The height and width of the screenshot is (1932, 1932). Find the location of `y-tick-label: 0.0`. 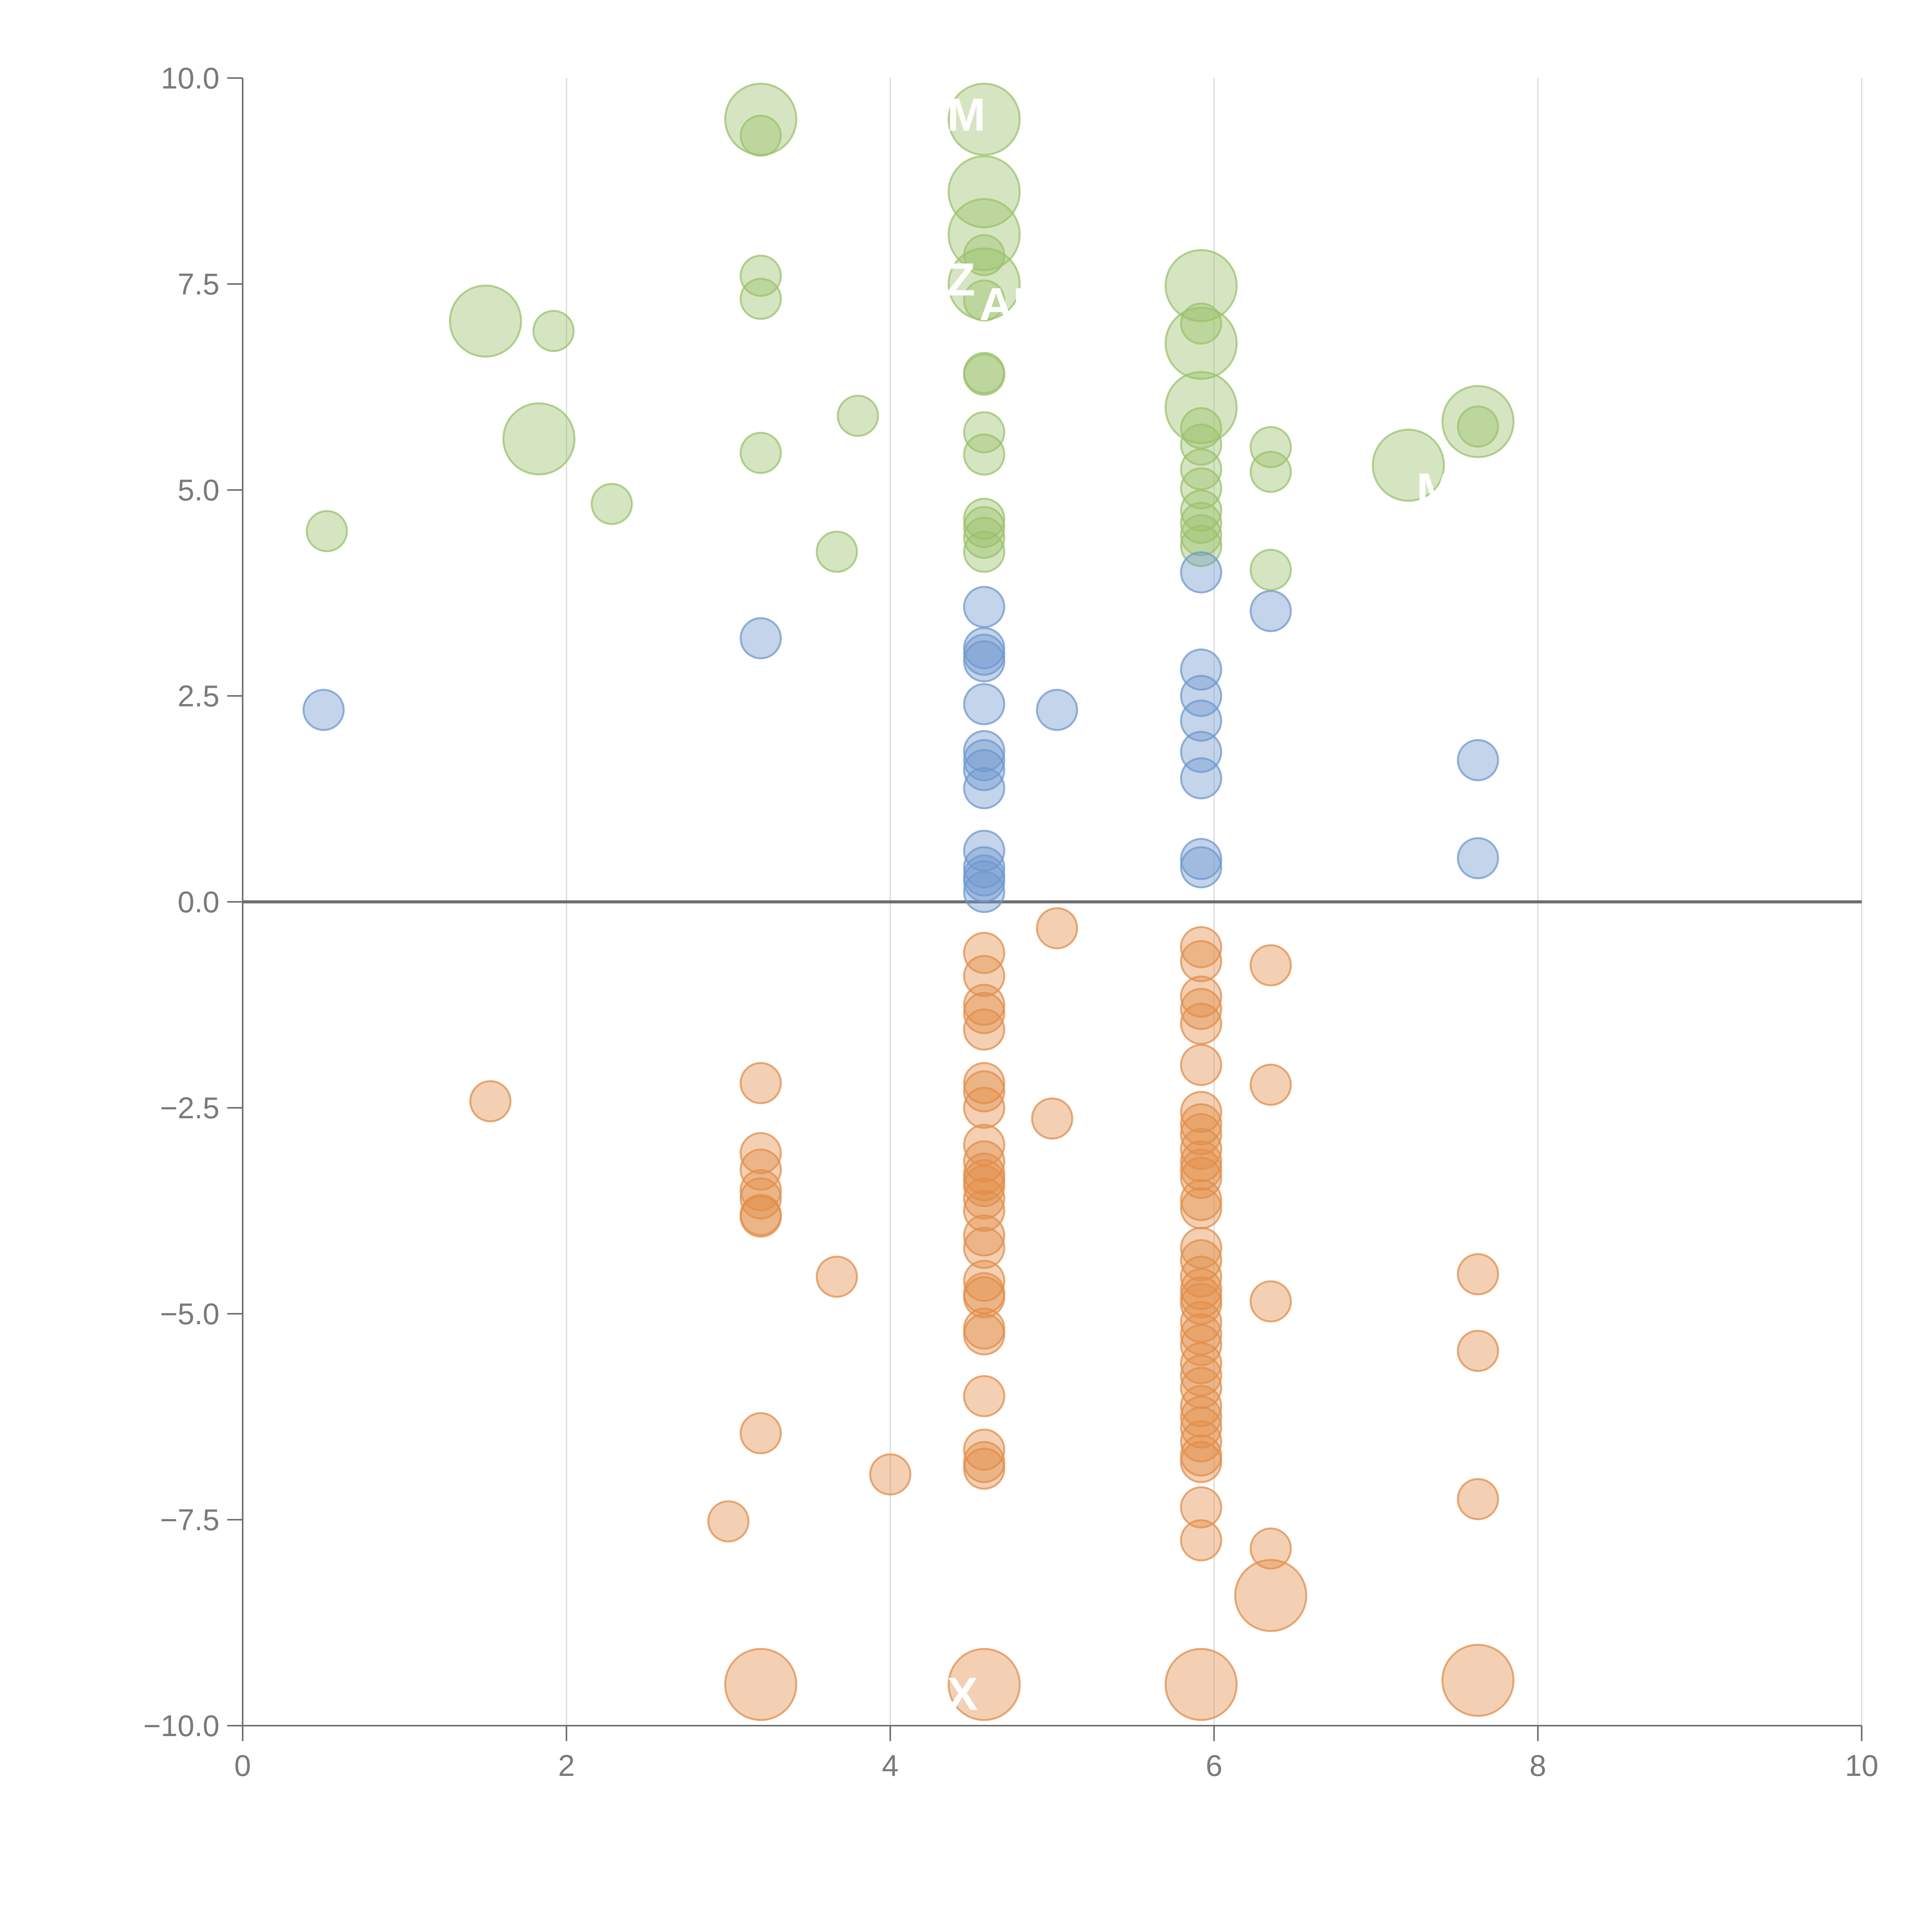

y-tick-label: 0.0 is located at coordinates (198, 902).